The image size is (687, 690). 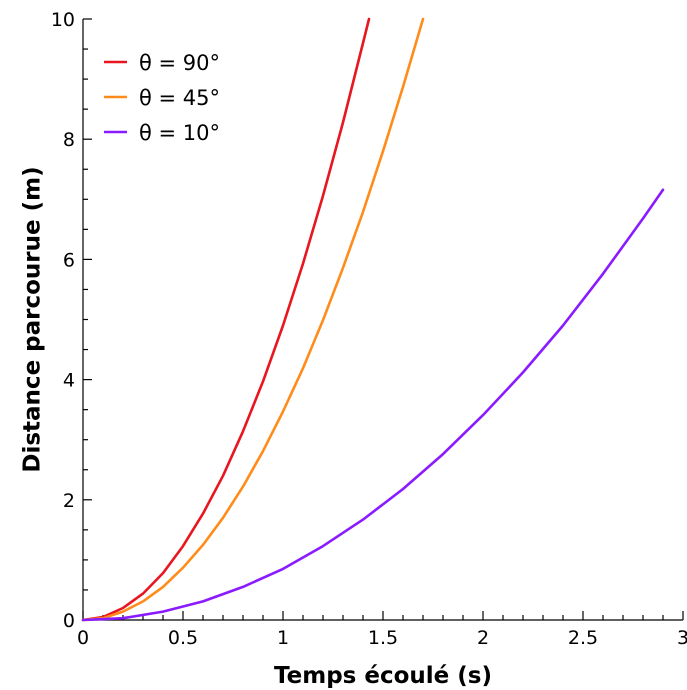 What do you see at coordinates (682, 638) in the screenshot?
I see `x-tick-label: 3` at bounding box center [682, 638].